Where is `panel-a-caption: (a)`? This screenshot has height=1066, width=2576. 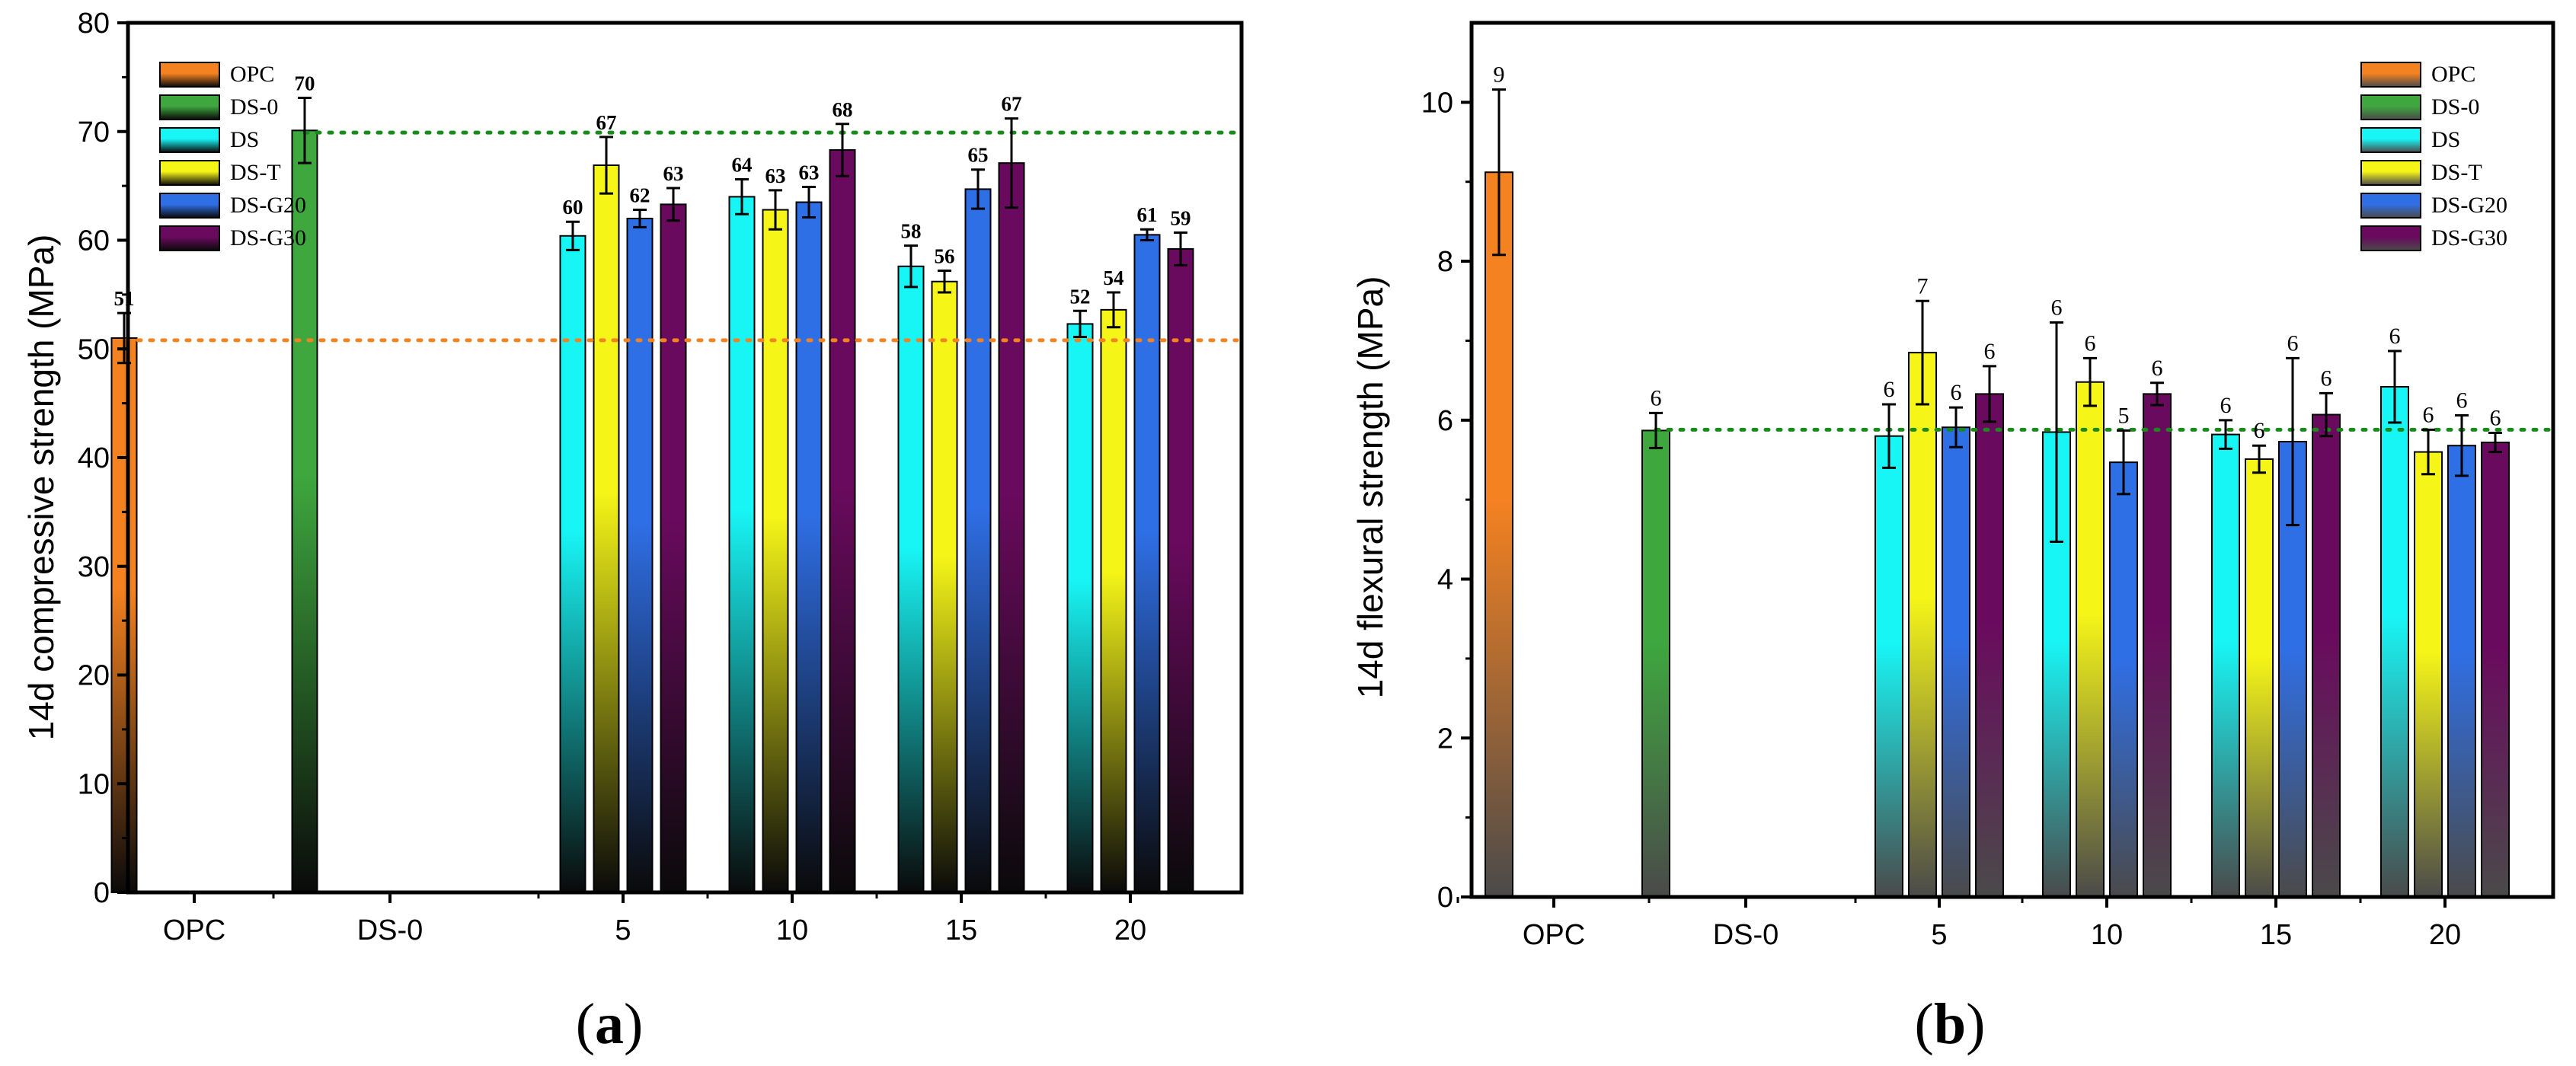
panel-a-caption: (a) is located at coordinates (610, 1024).